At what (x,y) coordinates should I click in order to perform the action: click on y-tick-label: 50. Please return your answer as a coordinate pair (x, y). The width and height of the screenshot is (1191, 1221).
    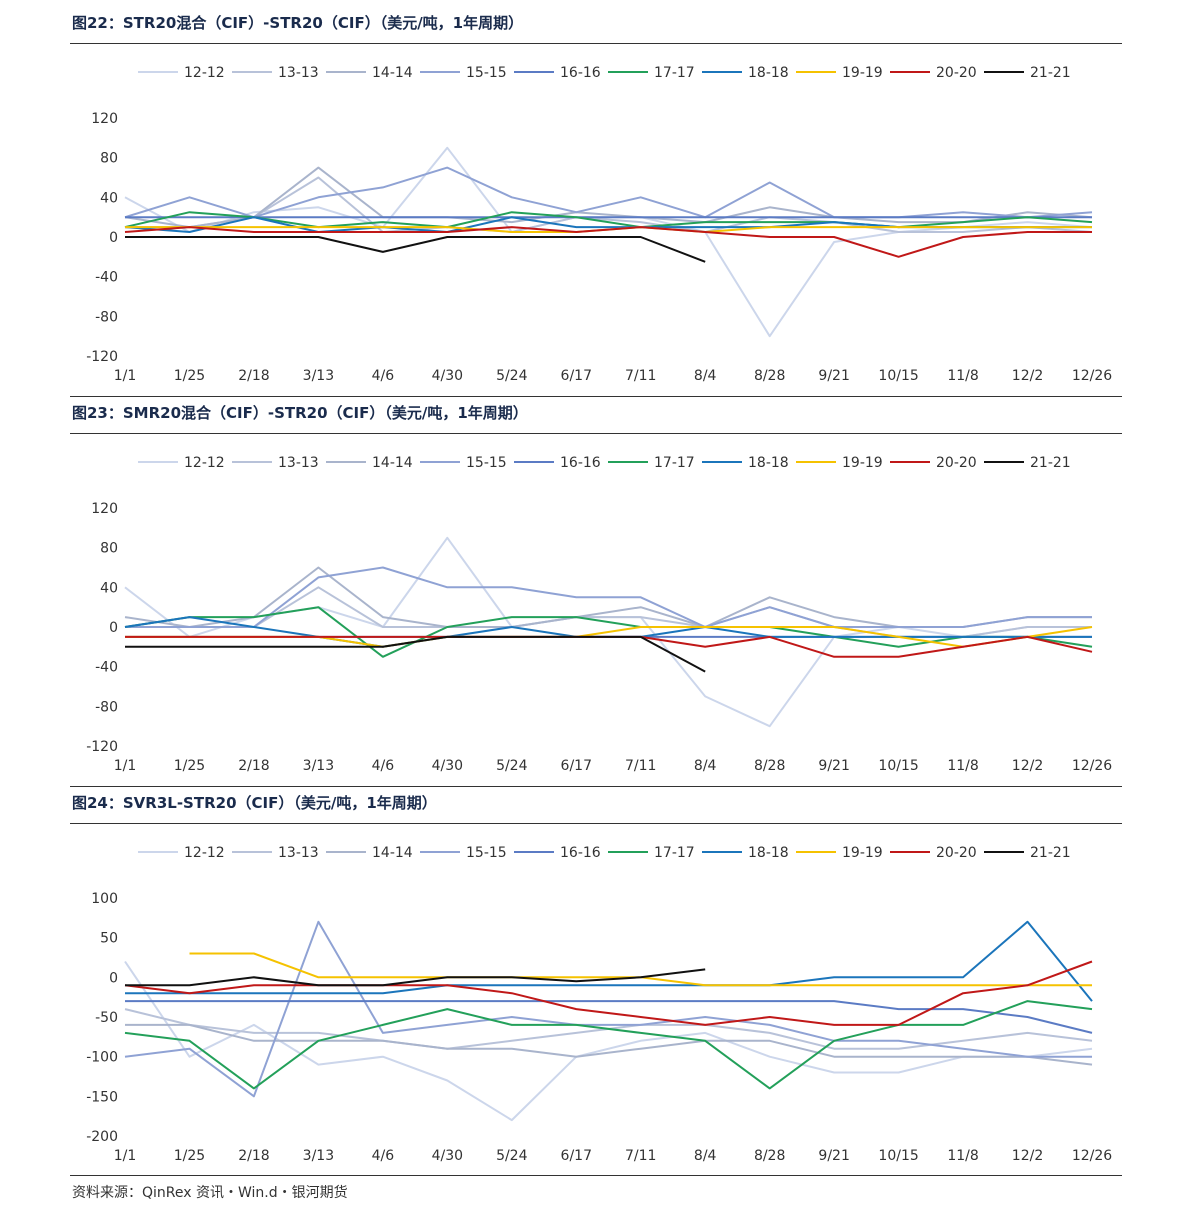
    Looking at the image, I should click on (109, 939).